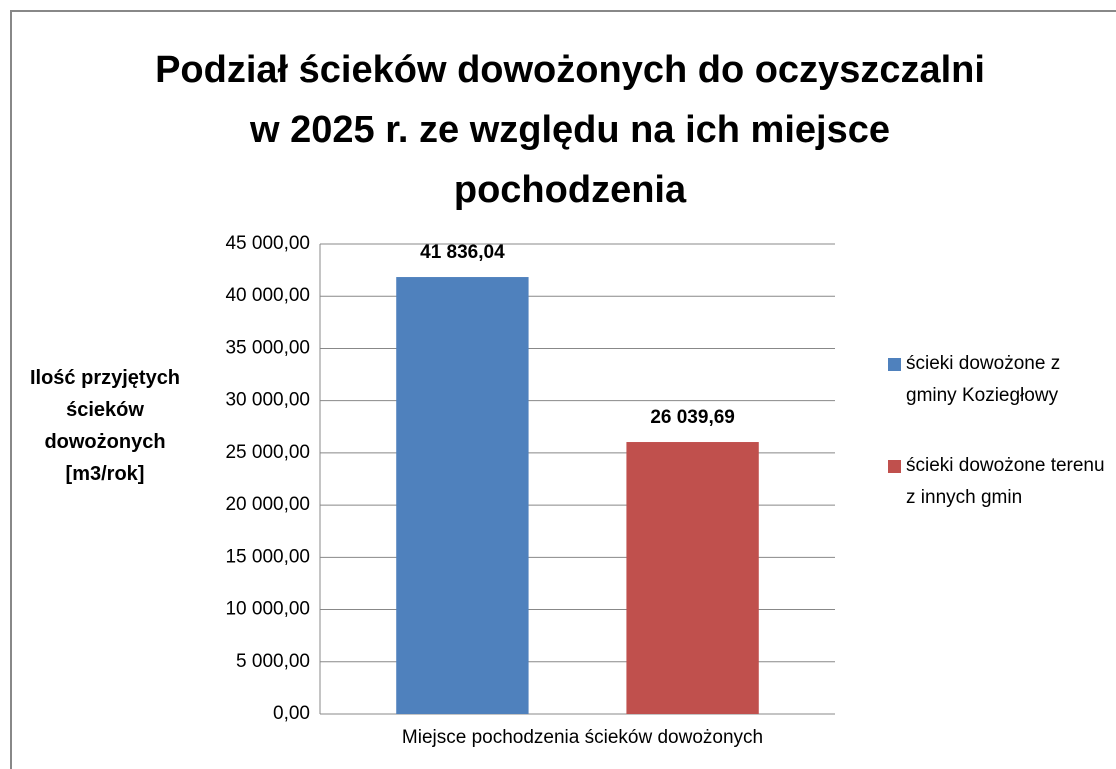  I want to click on y-tick-label: 35 000,00, so click(267, 347).